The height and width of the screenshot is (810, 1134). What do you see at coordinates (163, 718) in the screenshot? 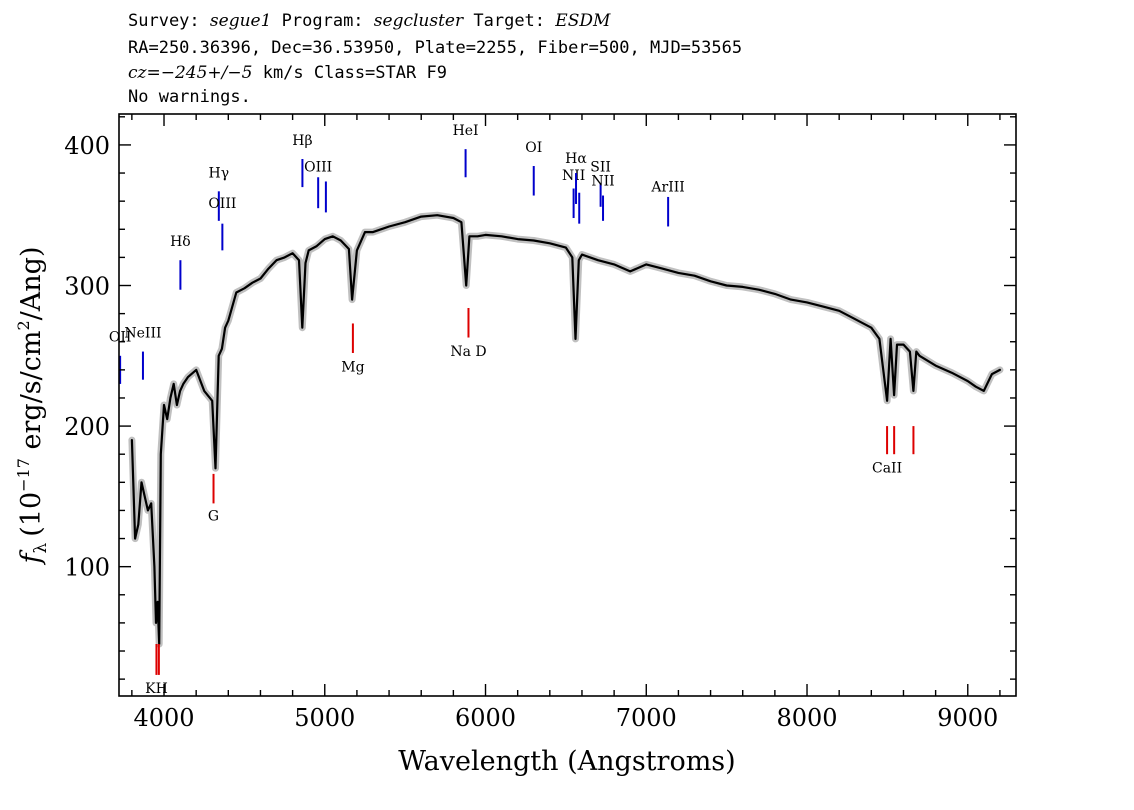
I see `x-tick-label: 4000` at bounding box center [163, 718].